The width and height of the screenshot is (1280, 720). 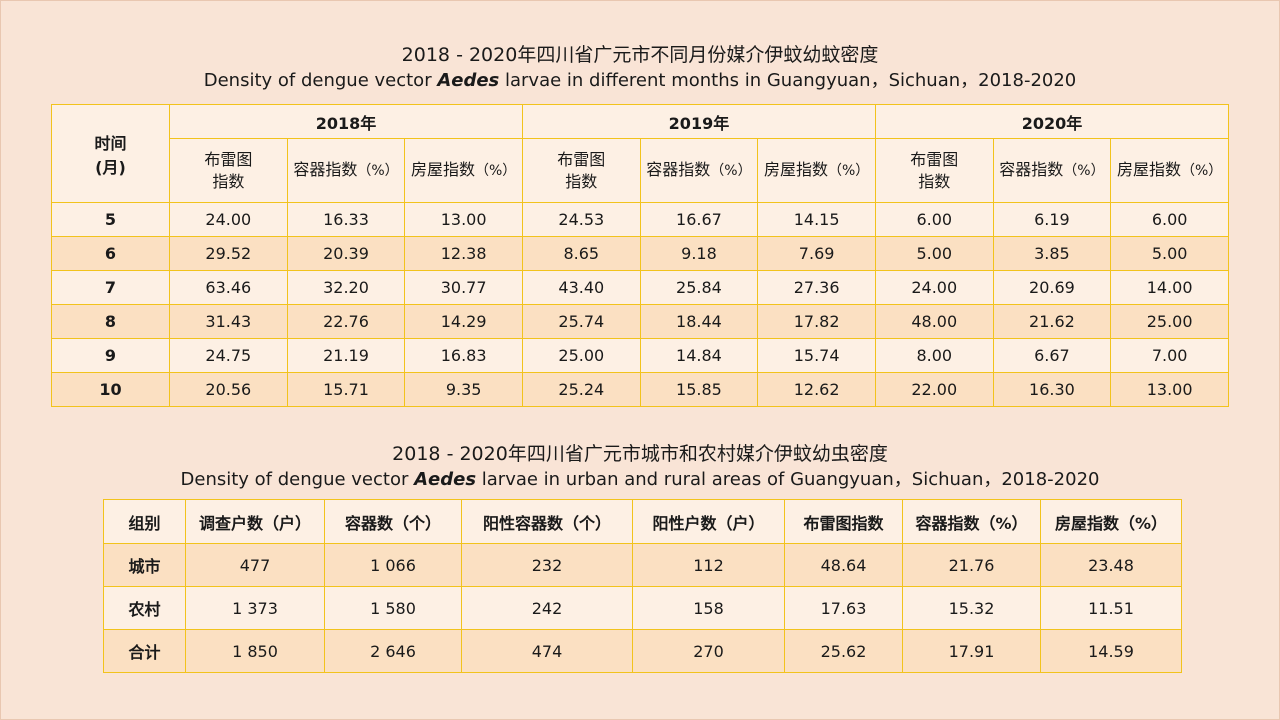 I want to click on value-cell: 13.00, so click(x=463, y=219).